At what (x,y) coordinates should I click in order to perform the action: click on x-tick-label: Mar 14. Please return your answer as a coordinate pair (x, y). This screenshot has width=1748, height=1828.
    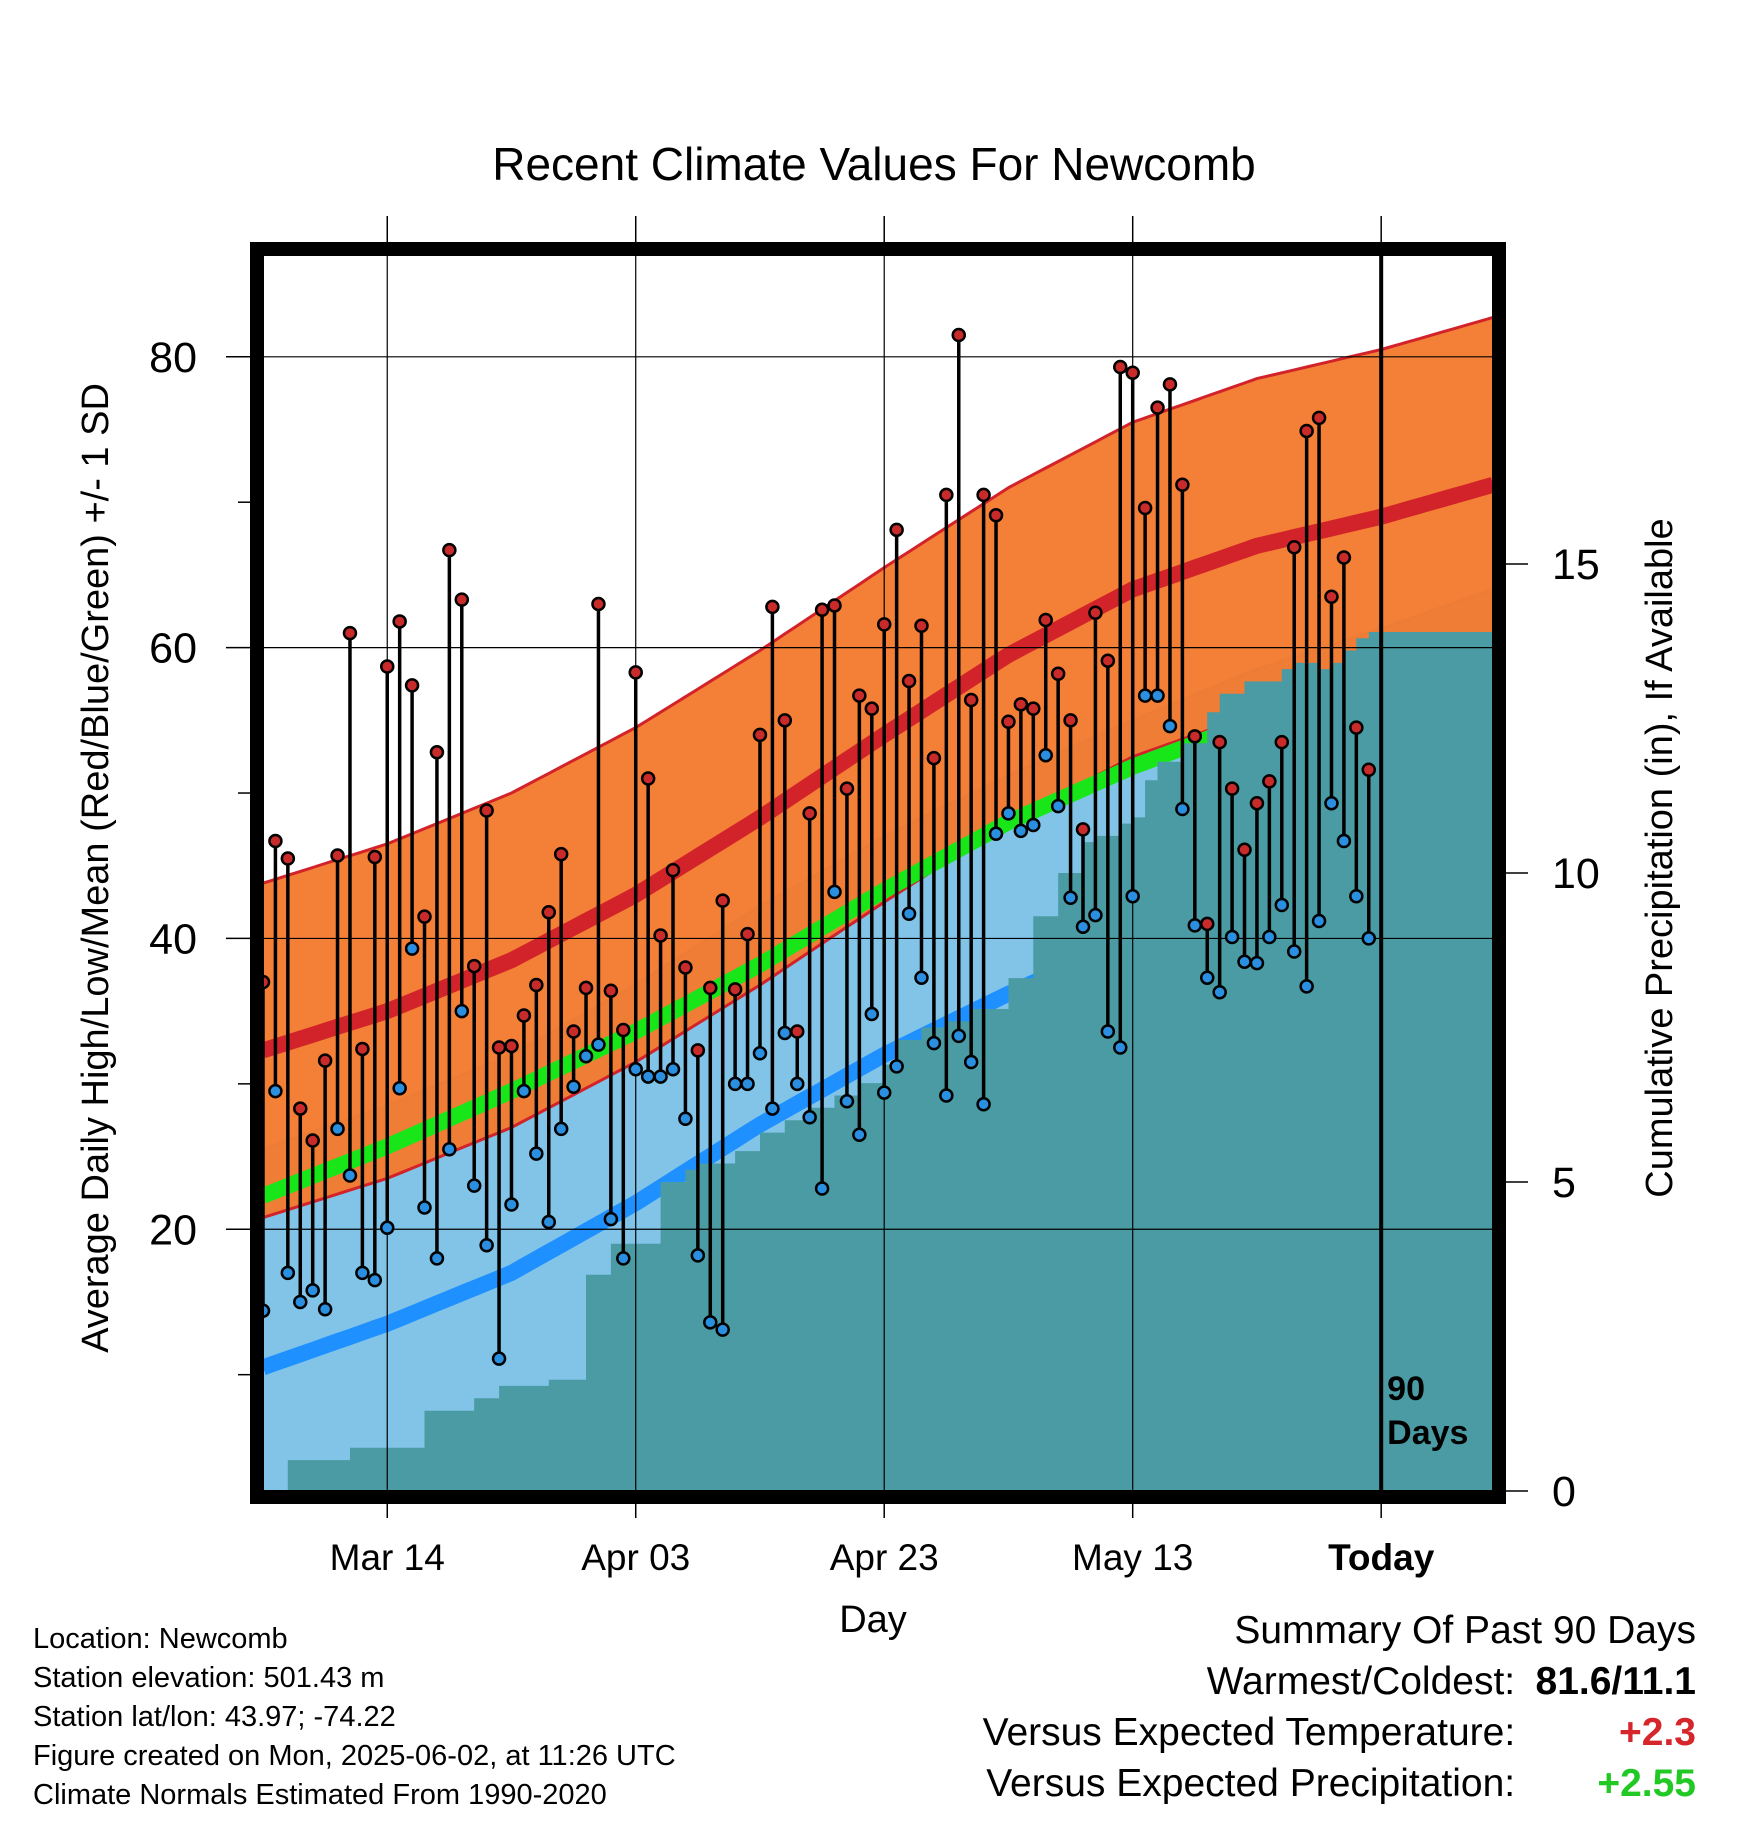
    Looking at the image, I should click on (387, 1557).